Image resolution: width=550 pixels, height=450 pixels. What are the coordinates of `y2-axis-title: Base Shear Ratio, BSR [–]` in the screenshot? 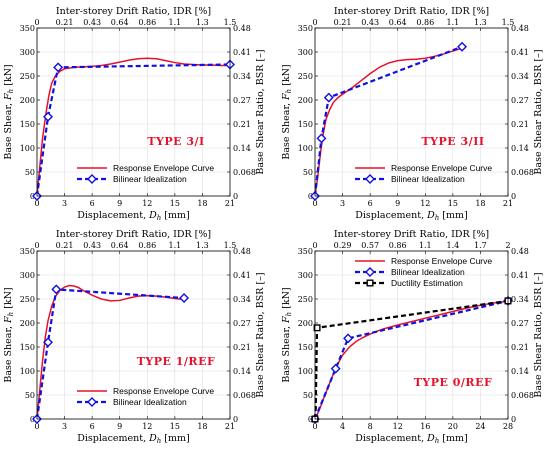 It's located at (538, 111).